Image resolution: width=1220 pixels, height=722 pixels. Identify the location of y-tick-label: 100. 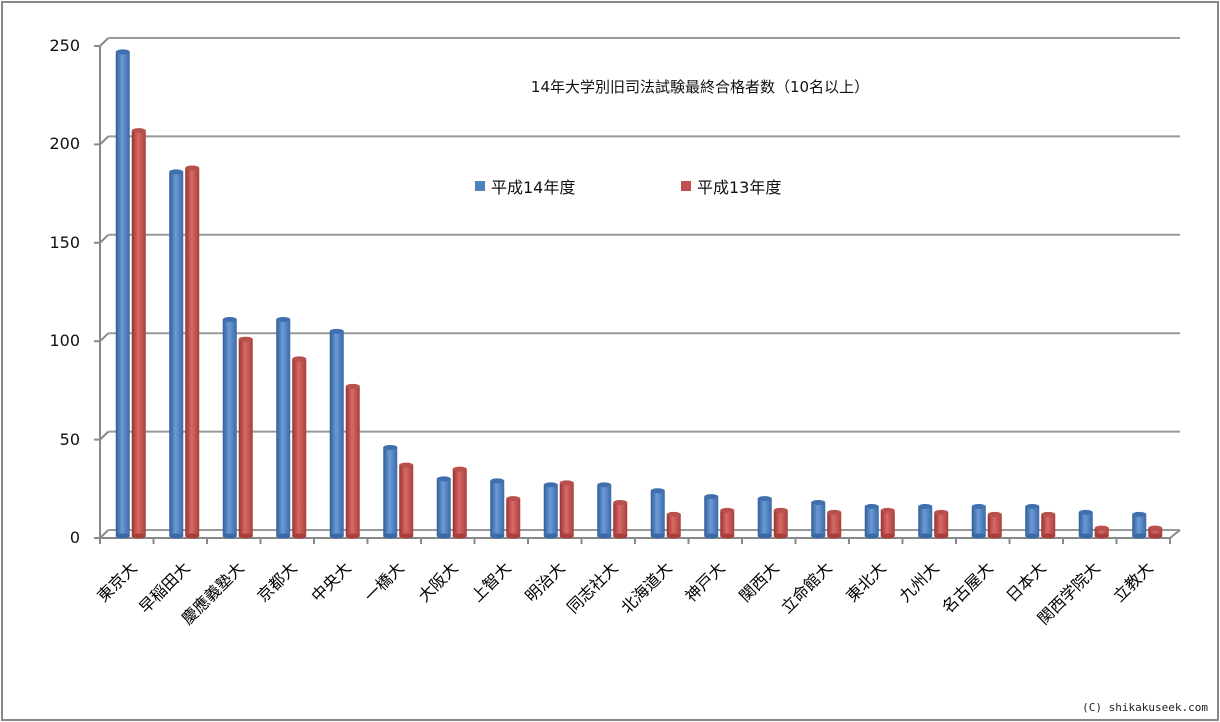
(64, 341).